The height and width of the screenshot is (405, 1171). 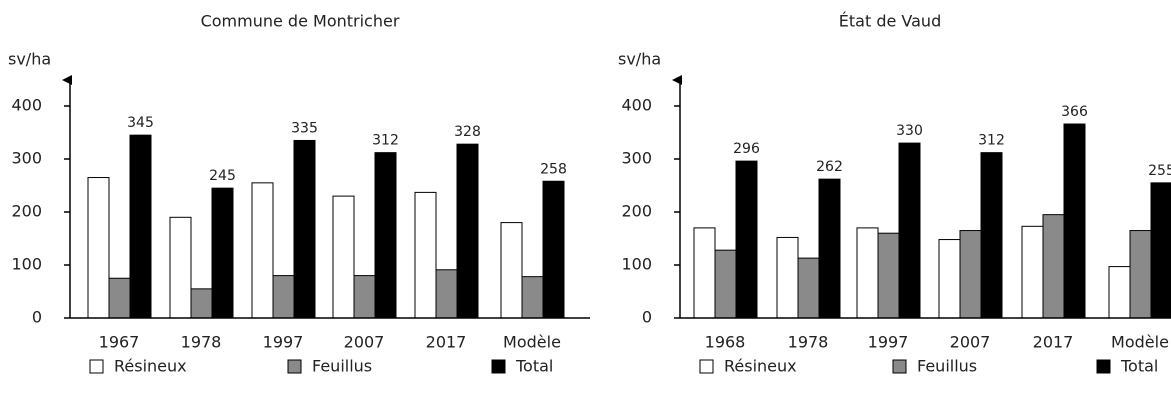 What do you see at coordinates (909, 131) in the screenshot?
I see `data-label: 330` at bounding box center [909, 131].